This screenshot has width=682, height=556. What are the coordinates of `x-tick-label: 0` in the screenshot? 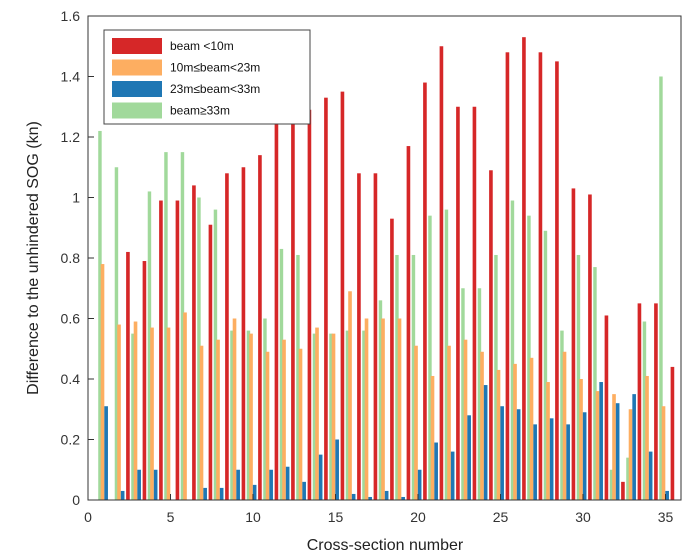 It's located at (88, 517).